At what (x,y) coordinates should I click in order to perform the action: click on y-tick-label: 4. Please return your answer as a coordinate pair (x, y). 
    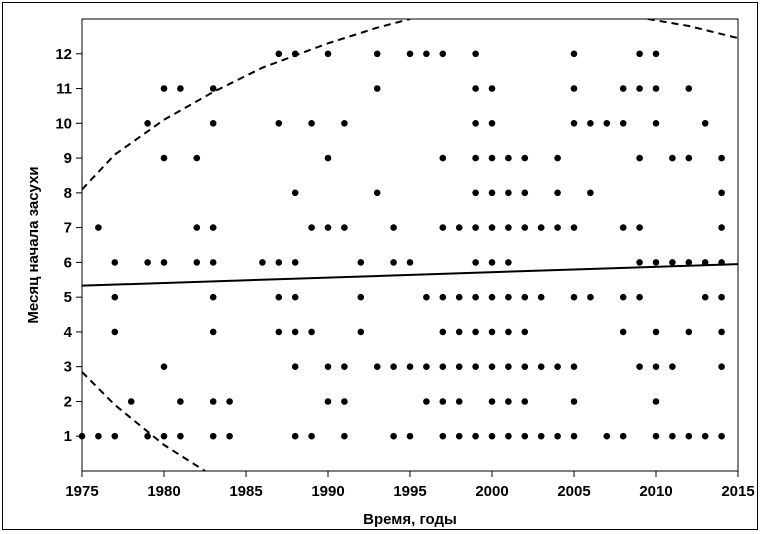
    Looking at the image, I should click on (68, 332).